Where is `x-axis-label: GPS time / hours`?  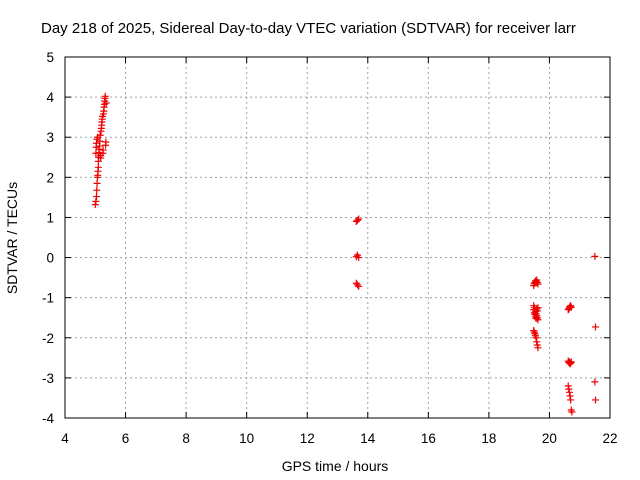
x-axis-label: GPS time / hours is located at coordinates (335, 466).